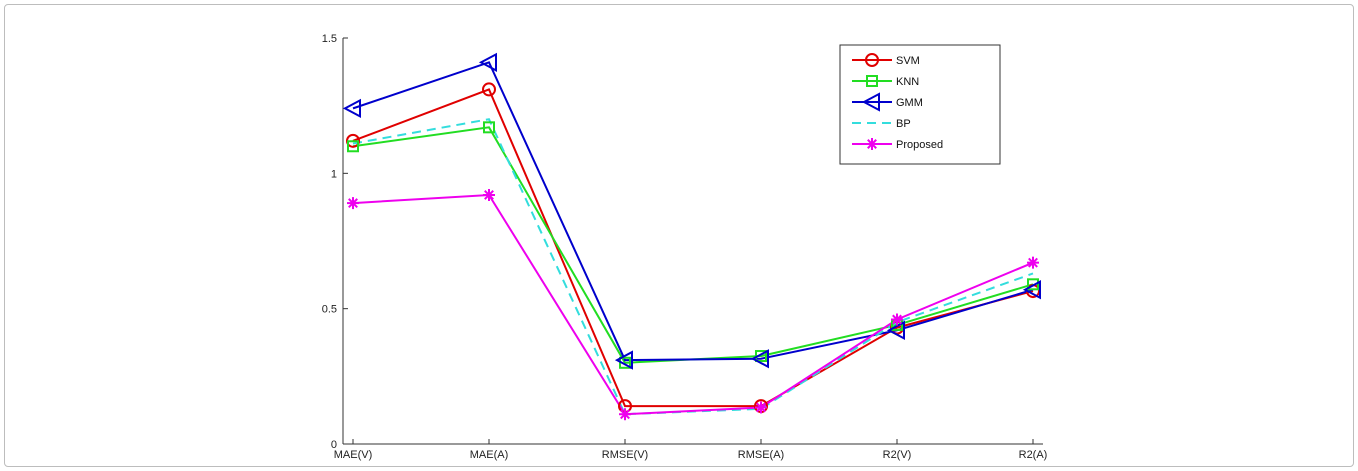  Describe the element at coordinates (334, 174) in the screenshot. I see `y-tick-label: 1` at that location.